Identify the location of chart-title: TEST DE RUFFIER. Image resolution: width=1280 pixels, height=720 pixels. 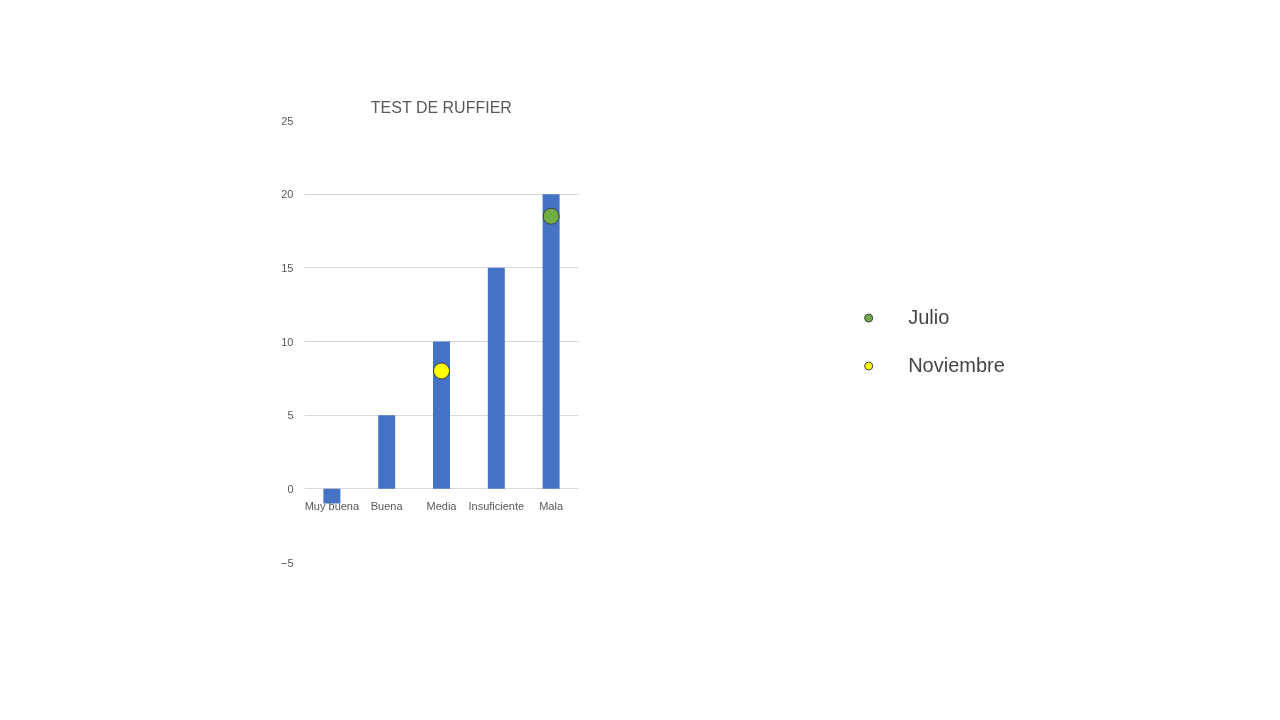
(441, 107).